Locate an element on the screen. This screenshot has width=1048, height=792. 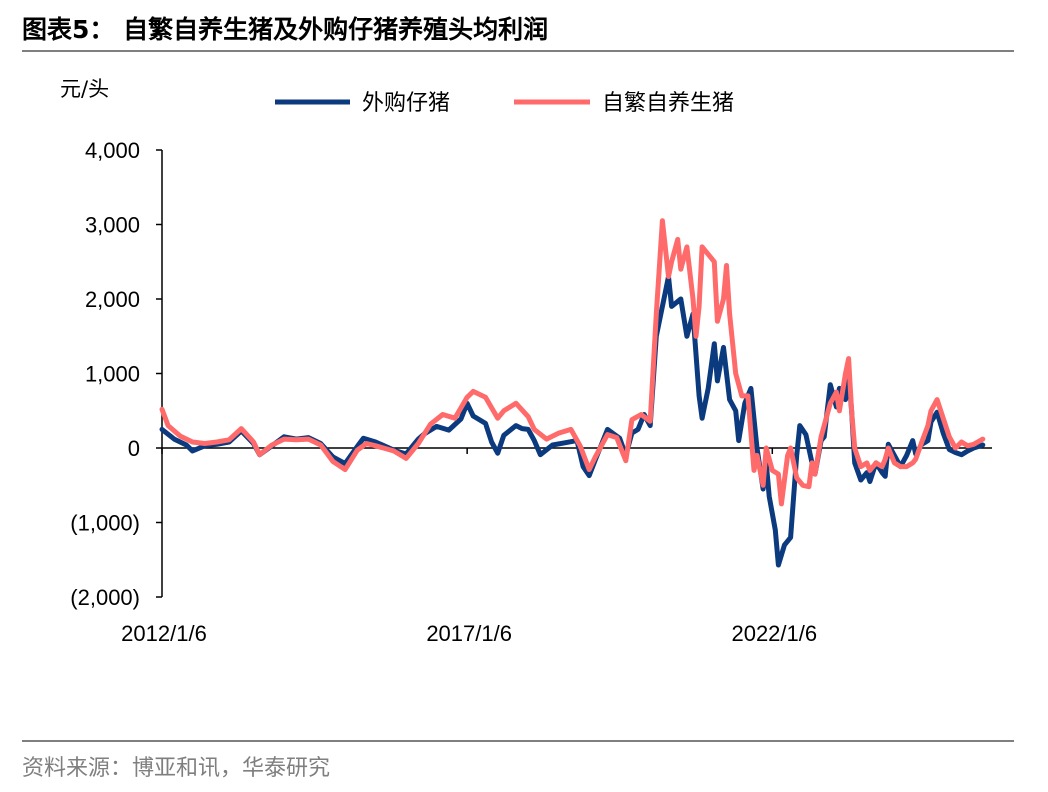
source-note: 资料来源：博亚和讯，华泰研究 is located at coordinates (176, 768).